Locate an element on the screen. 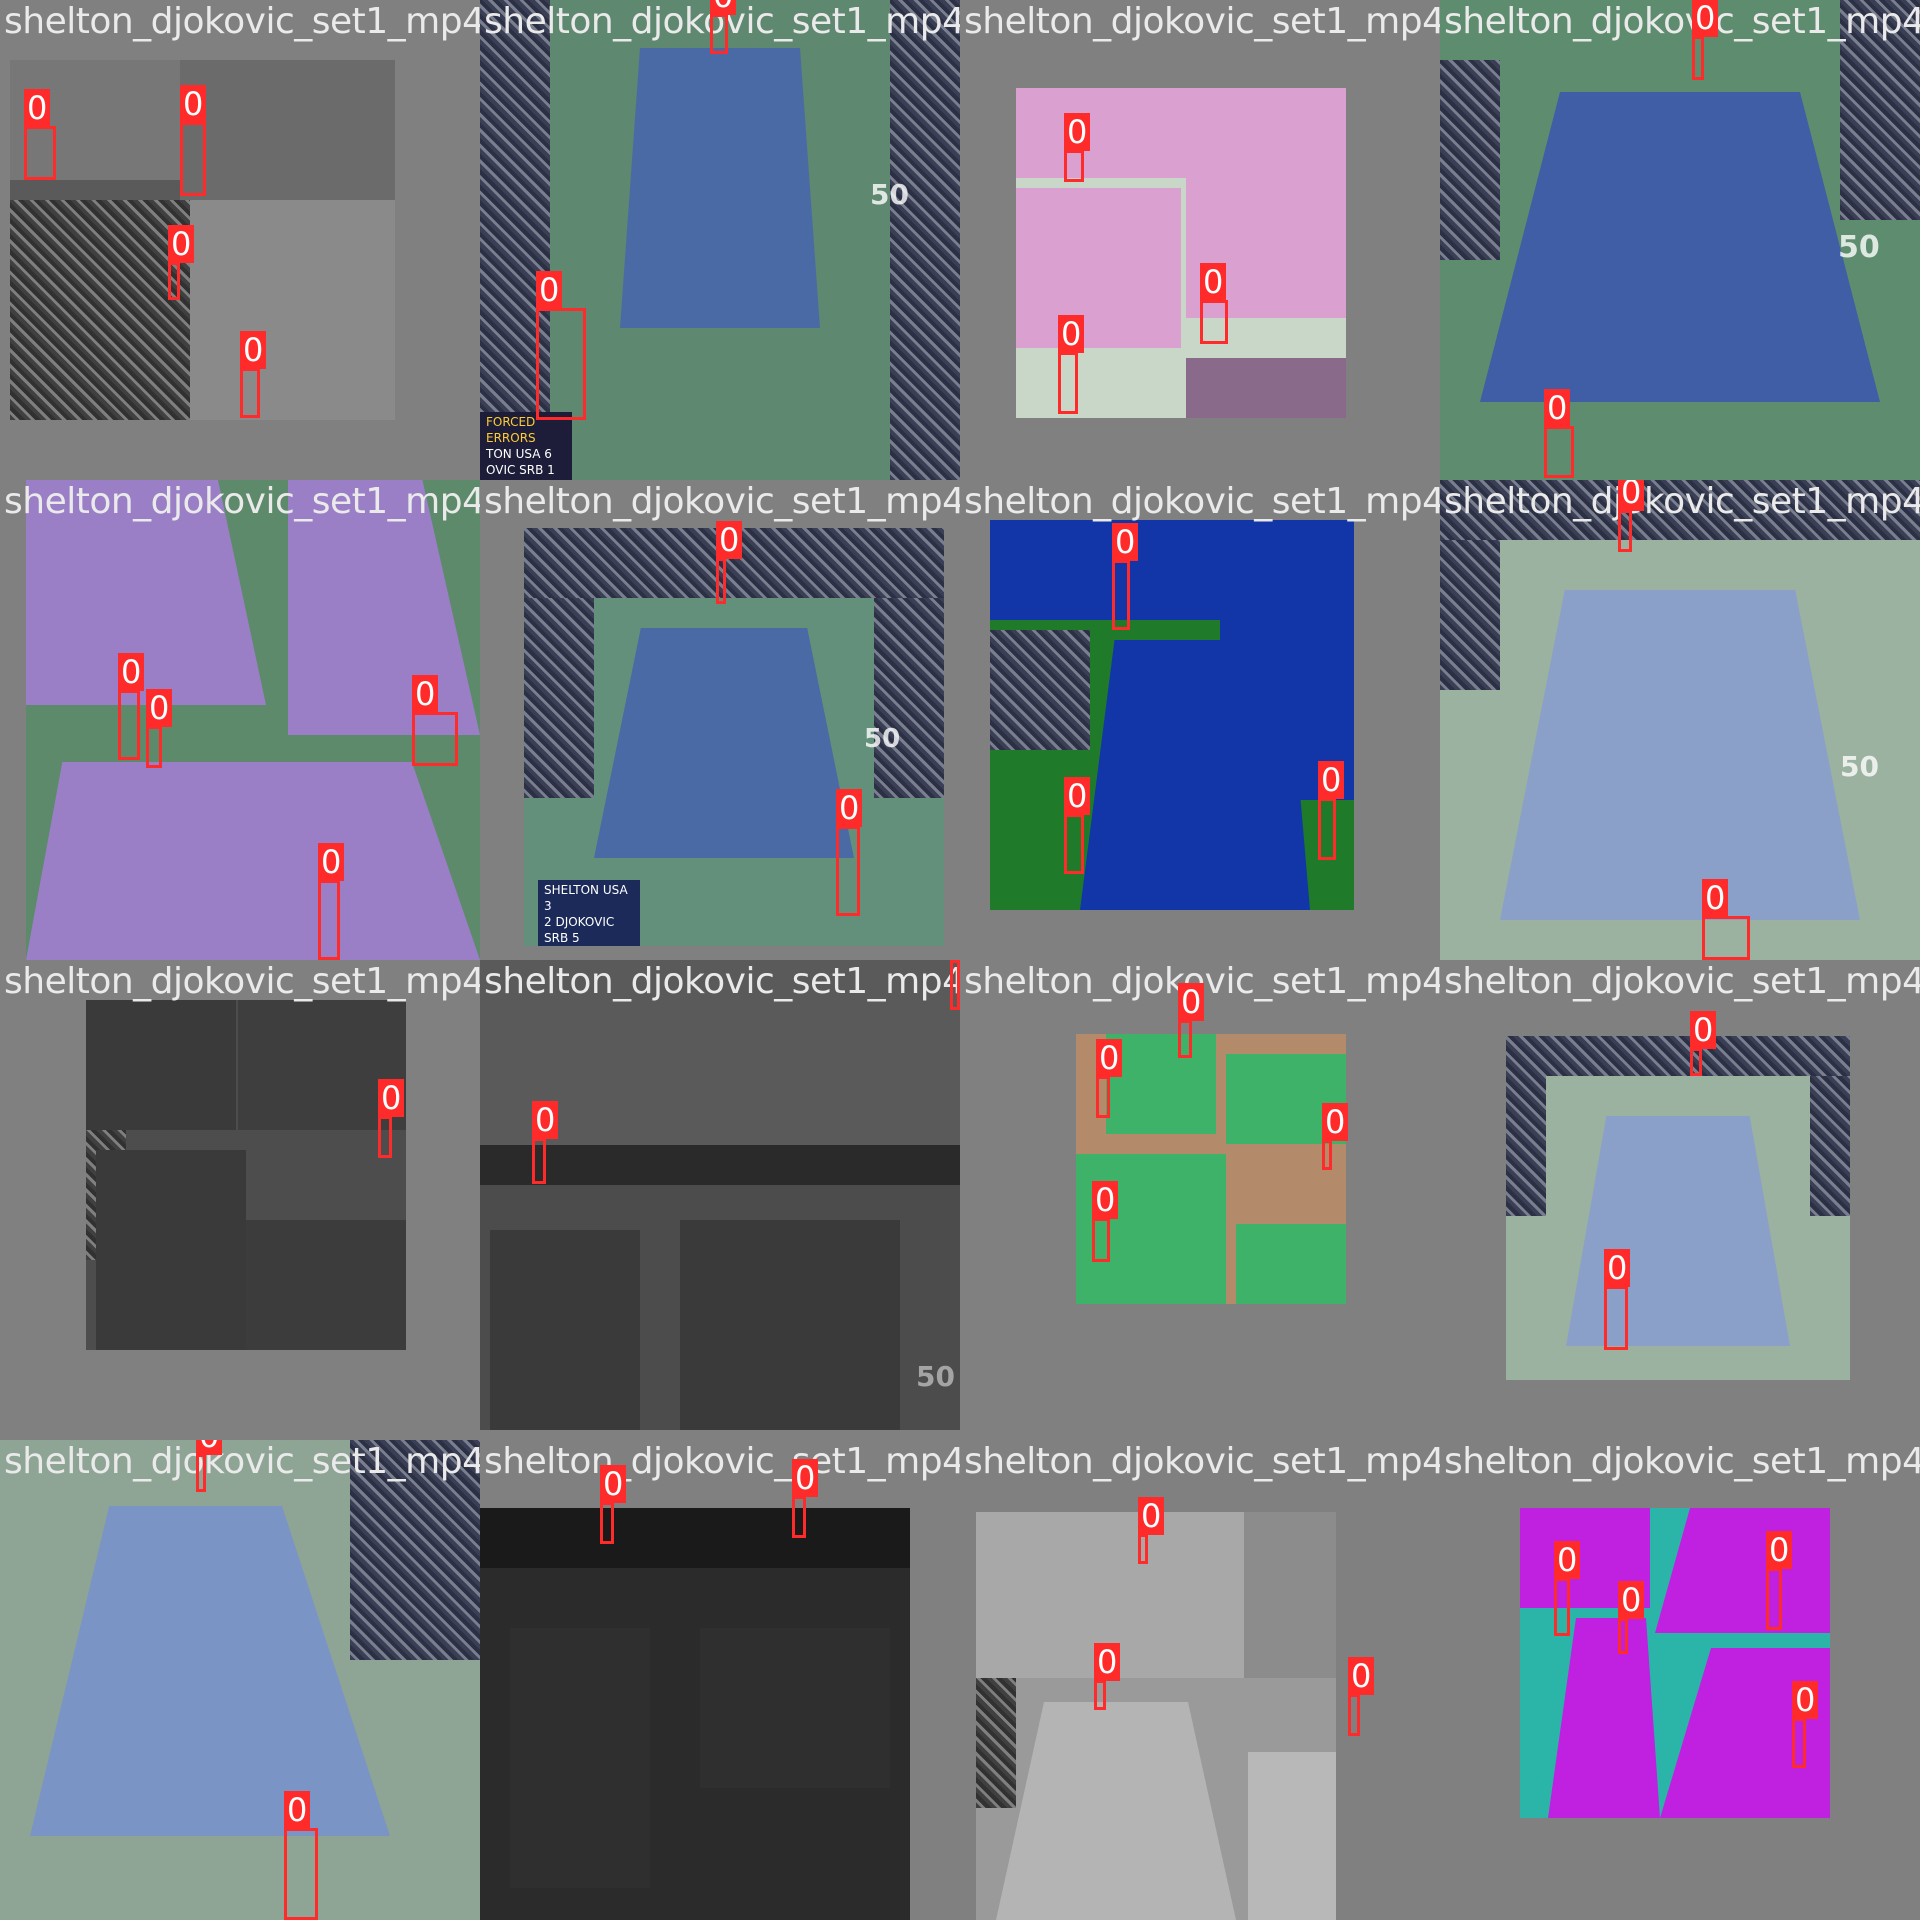 This screenshot has width=1920, height=1920. score-row: SHELTON USA 3 is located at coordinates (586, 898).